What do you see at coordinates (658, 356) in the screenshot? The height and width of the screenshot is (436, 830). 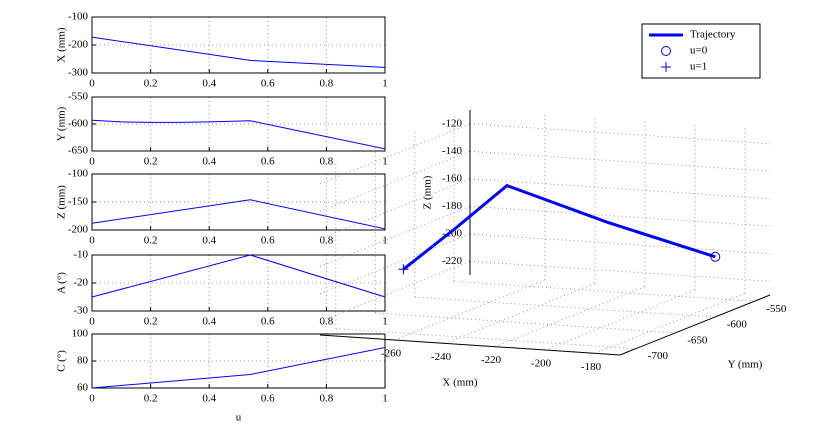 I see `y-tick-label: -700` at bounding box center [658, 356].